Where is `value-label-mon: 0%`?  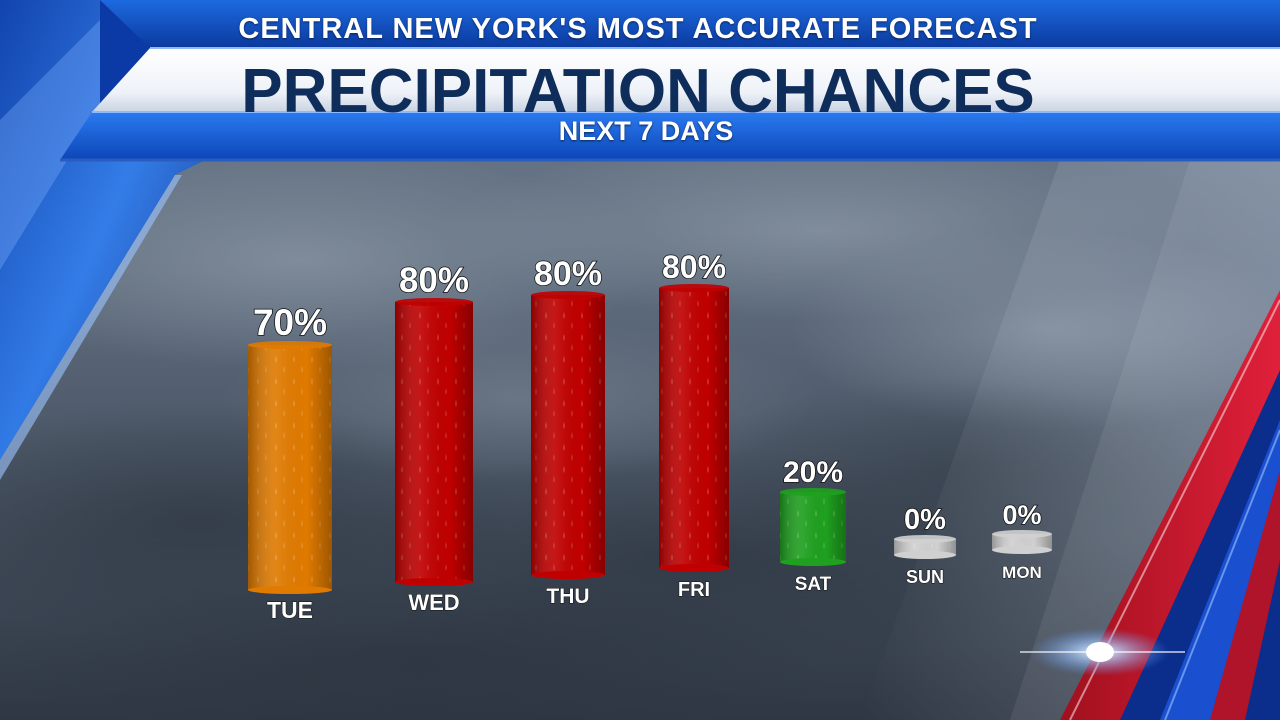
value-label-mon: 0% is located at coordinates (1021, 515).